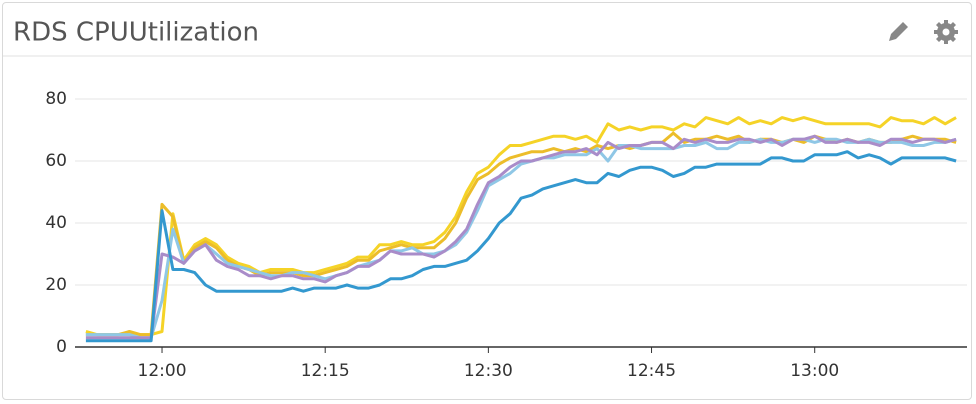 This screenshot has width=976, height=404. I want to click on gear-teeth, so click(946, 32).